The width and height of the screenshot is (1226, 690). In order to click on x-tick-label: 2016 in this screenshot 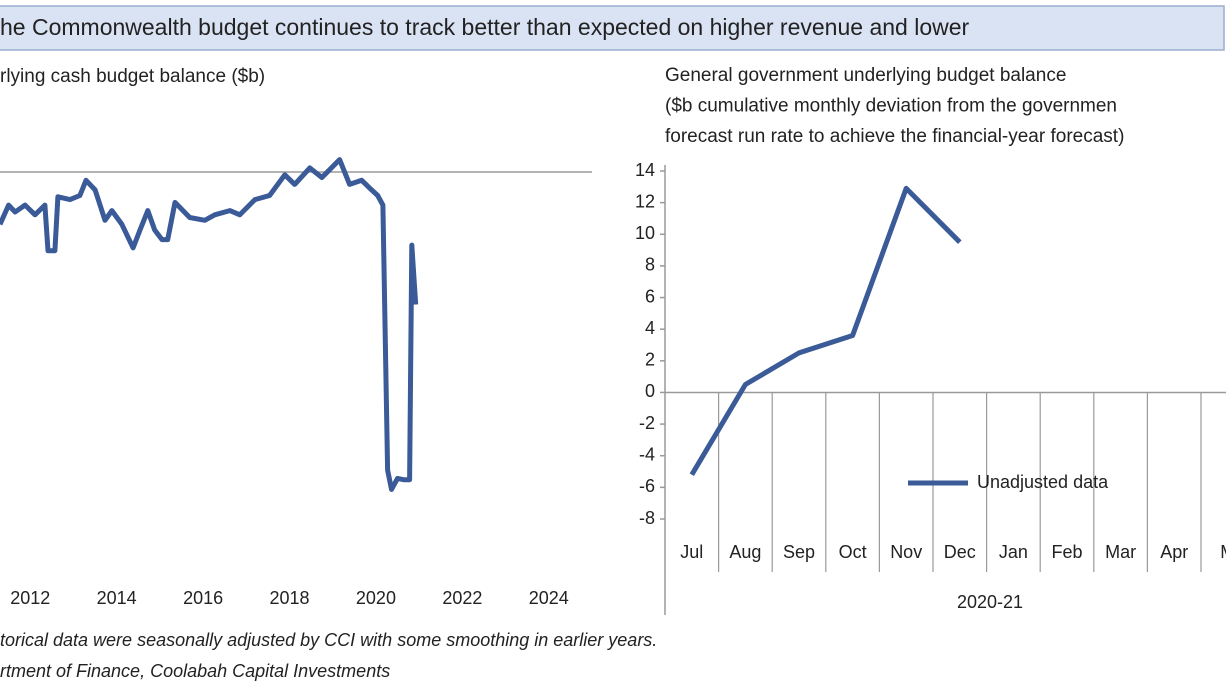, I will do `click(203, 598)`.